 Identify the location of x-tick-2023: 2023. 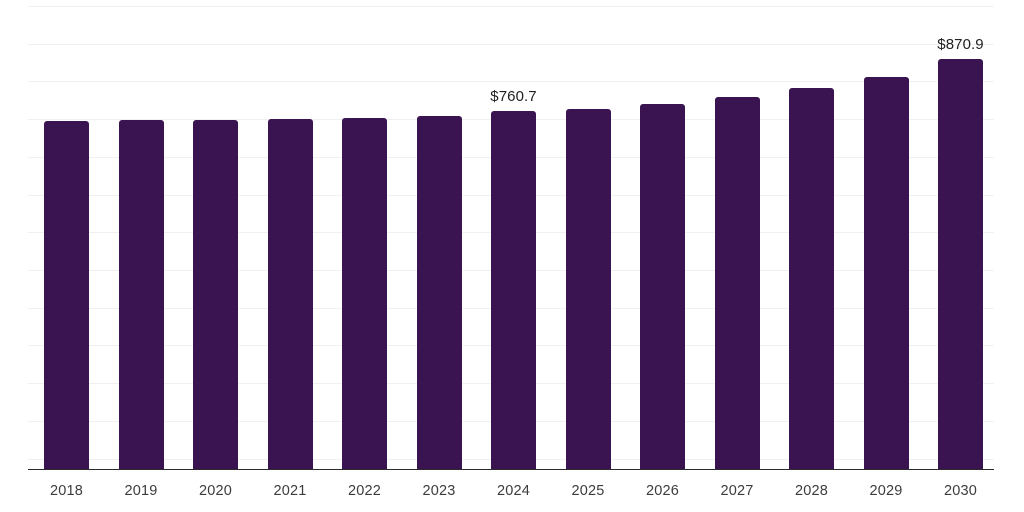
(439, 491).